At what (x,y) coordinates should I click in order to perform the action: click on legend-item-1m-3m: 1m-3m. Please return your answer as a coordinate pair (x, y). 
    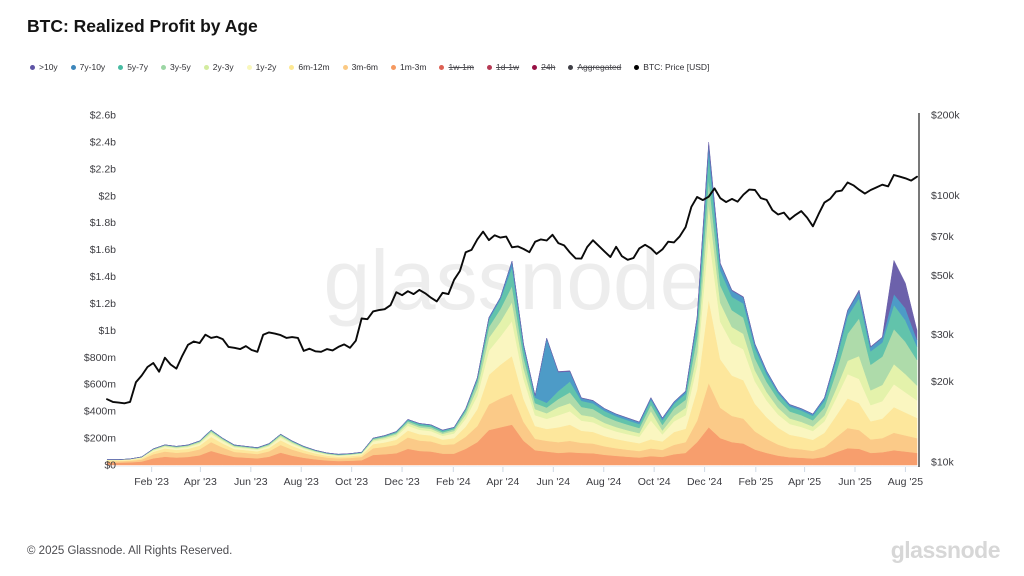
    Looking at the image, I should click on (408, 67).